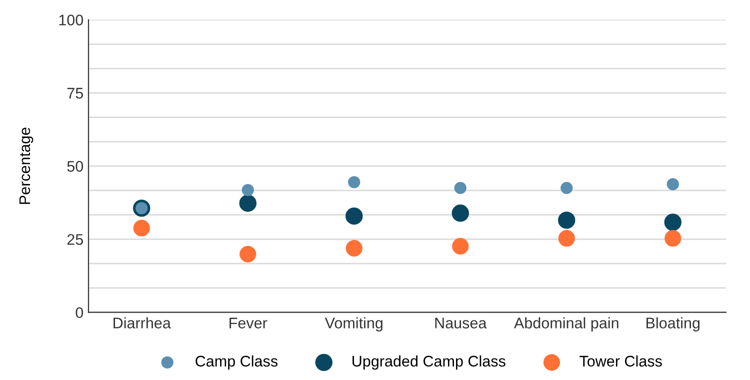  Describe the element at coordinates (75, 166) in the screenshot. I see `y-tick-label: 50` at that location.